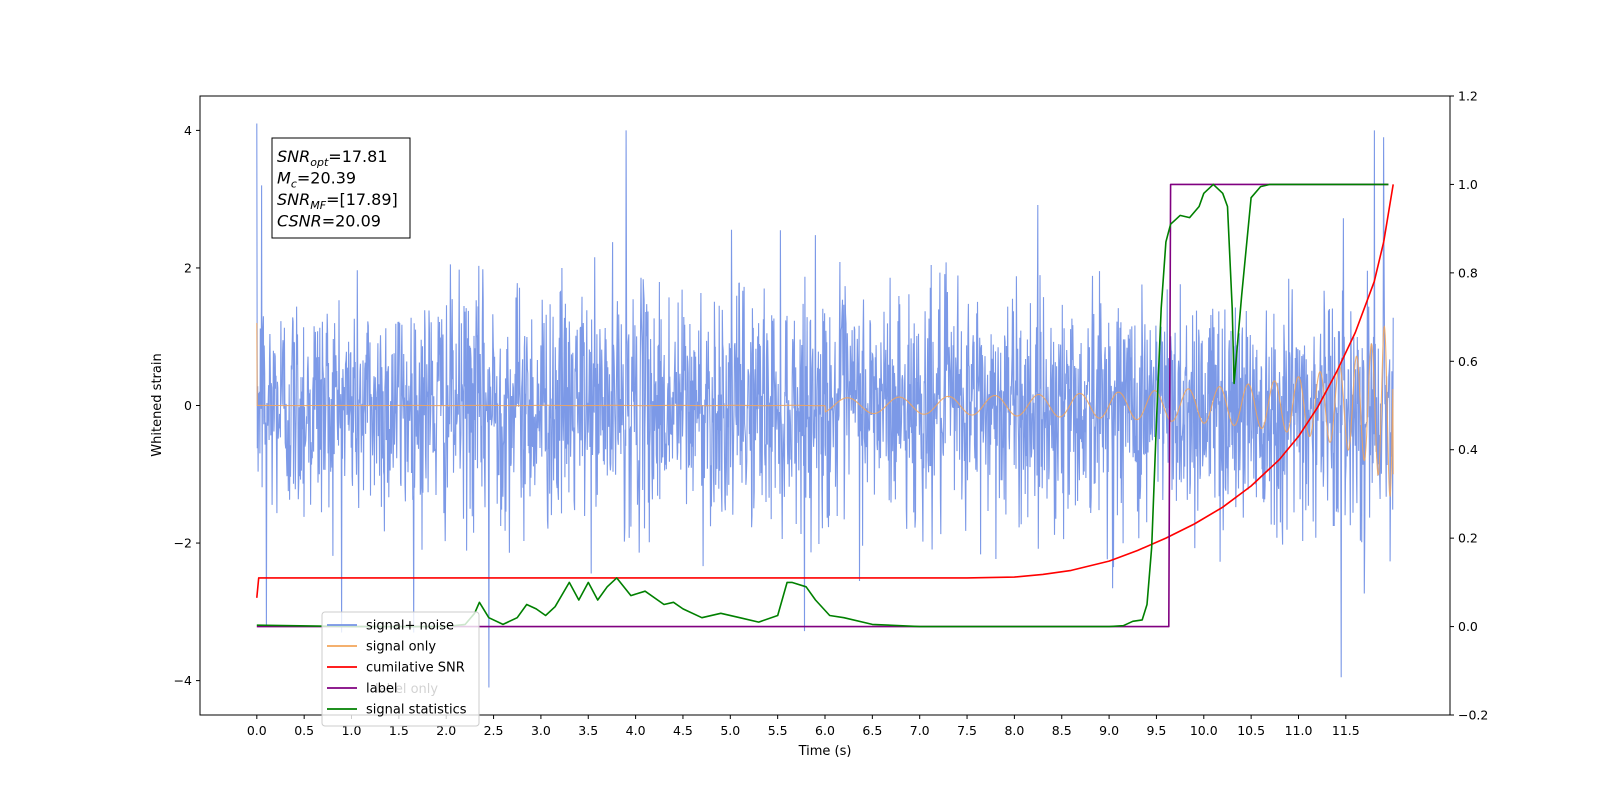  What do you see at coordinates (1468, 449) in the screenshot?
I see `y2-tick-label: 0.4` at bounding box center [1468, 449].